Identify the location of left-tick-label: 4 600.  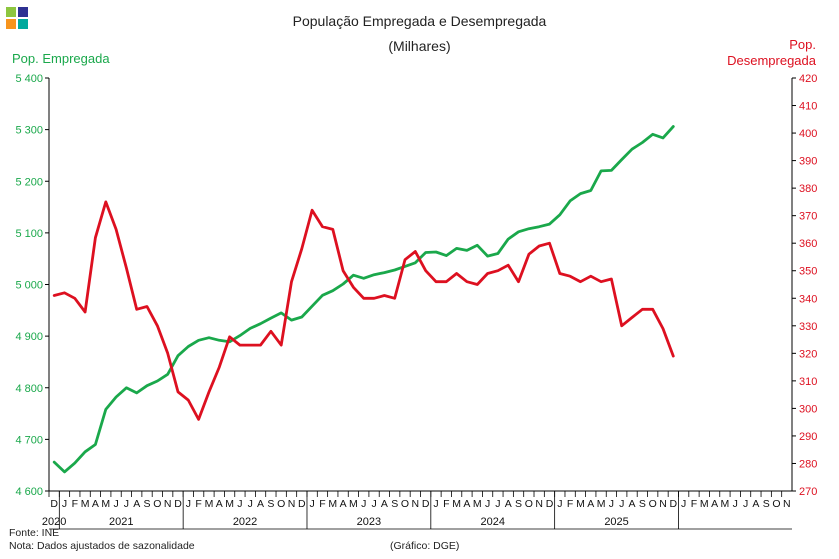
(29, 492).